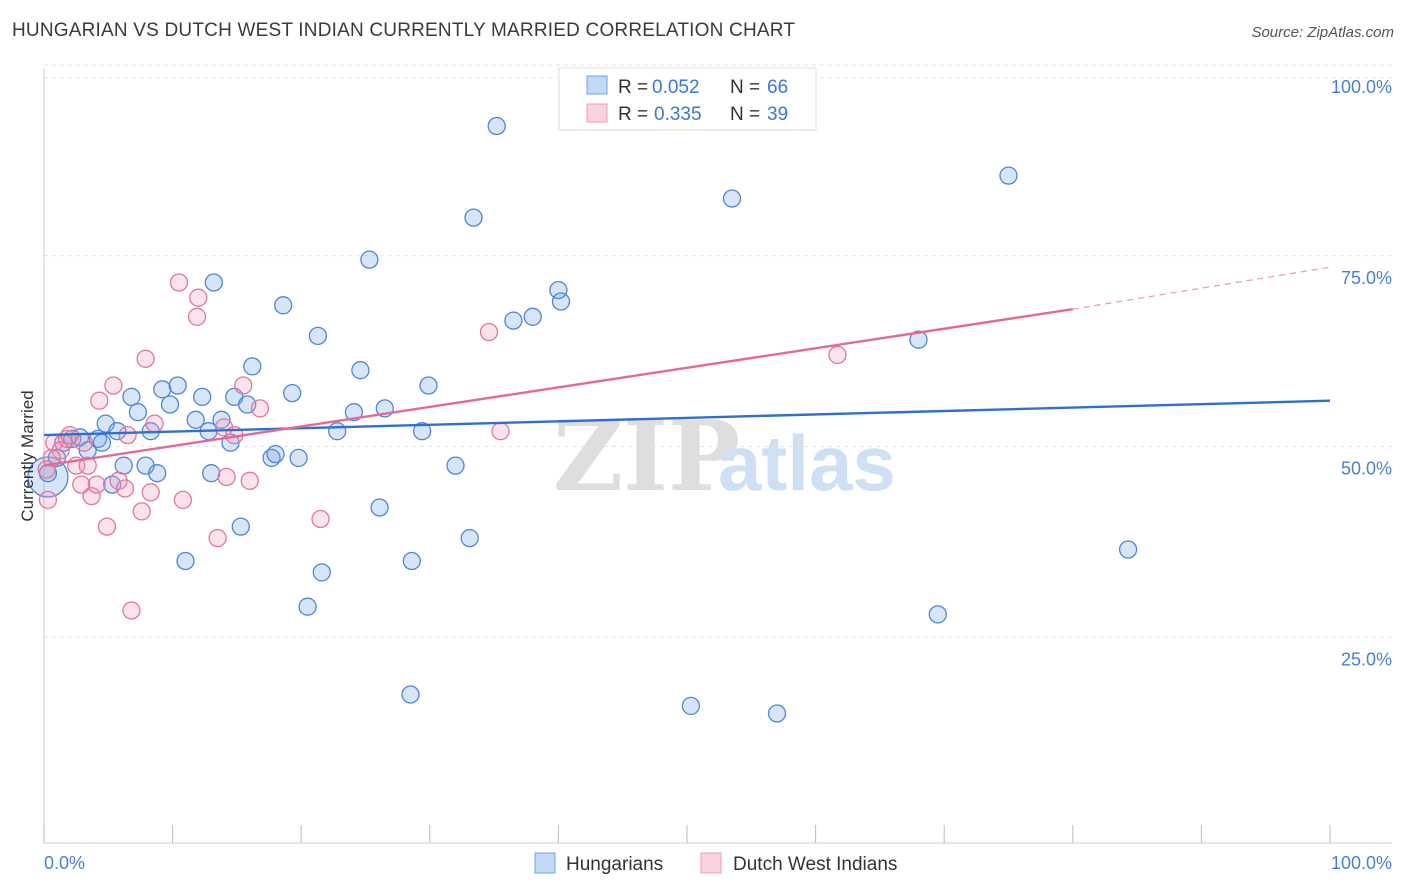  What do you see at coordinates (777, 87) in the screenshot?
I see `legend-n-value-0: 66` at bounding box center [777, 87].